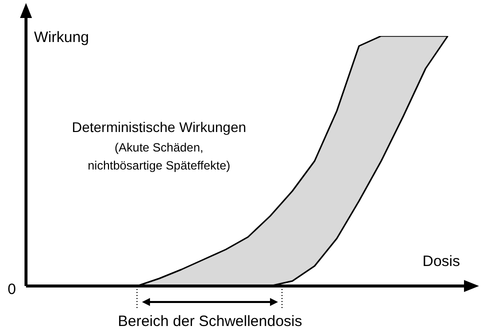 The width and height of the screenshot is (481, 331). Describe the element at coordinates (159, 147) in the screenshot. I see `annotation: (Akute Schäden,` at that location.